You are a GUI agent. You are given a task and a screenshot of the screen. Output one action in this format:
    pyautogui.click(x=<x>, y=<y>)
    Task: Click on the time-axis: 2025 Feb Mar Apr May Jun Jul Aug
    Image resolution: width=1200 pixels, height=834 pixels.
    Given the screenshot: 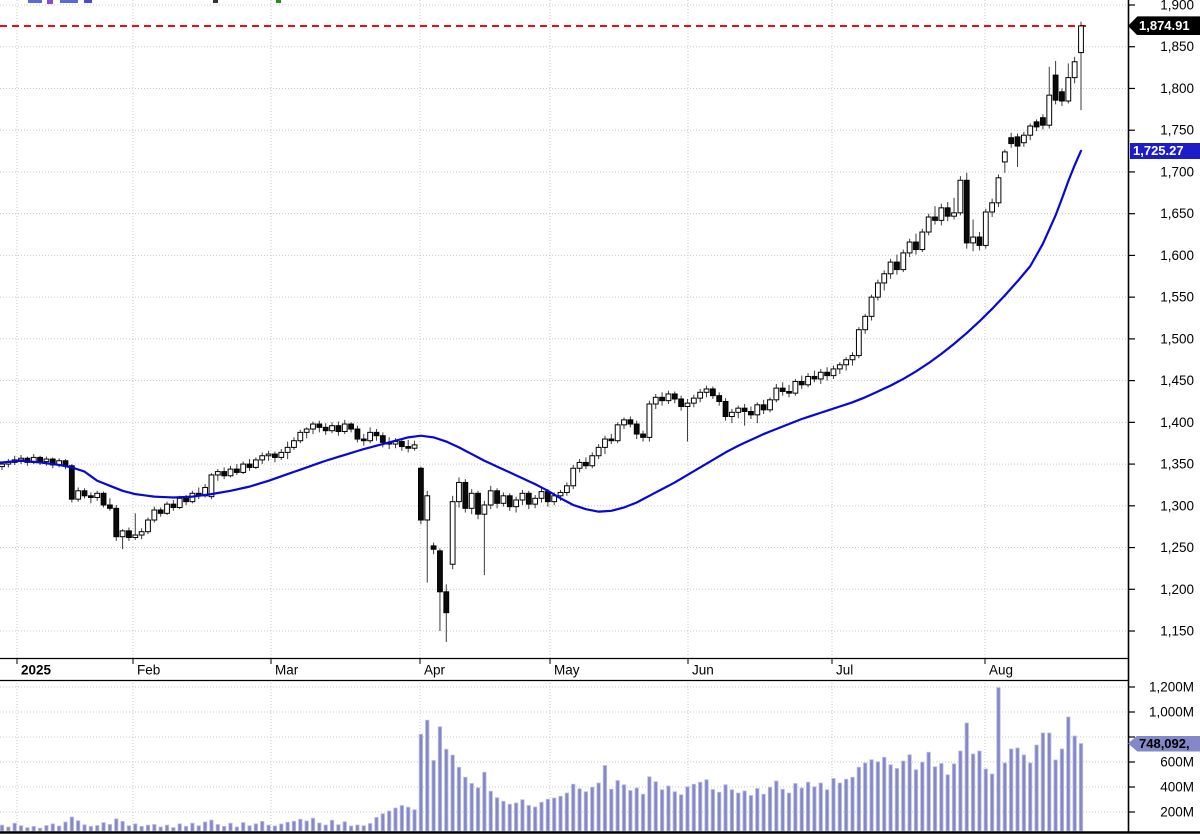 What is the action you would take?
    pyautogui.click(x=514, y=668)
    